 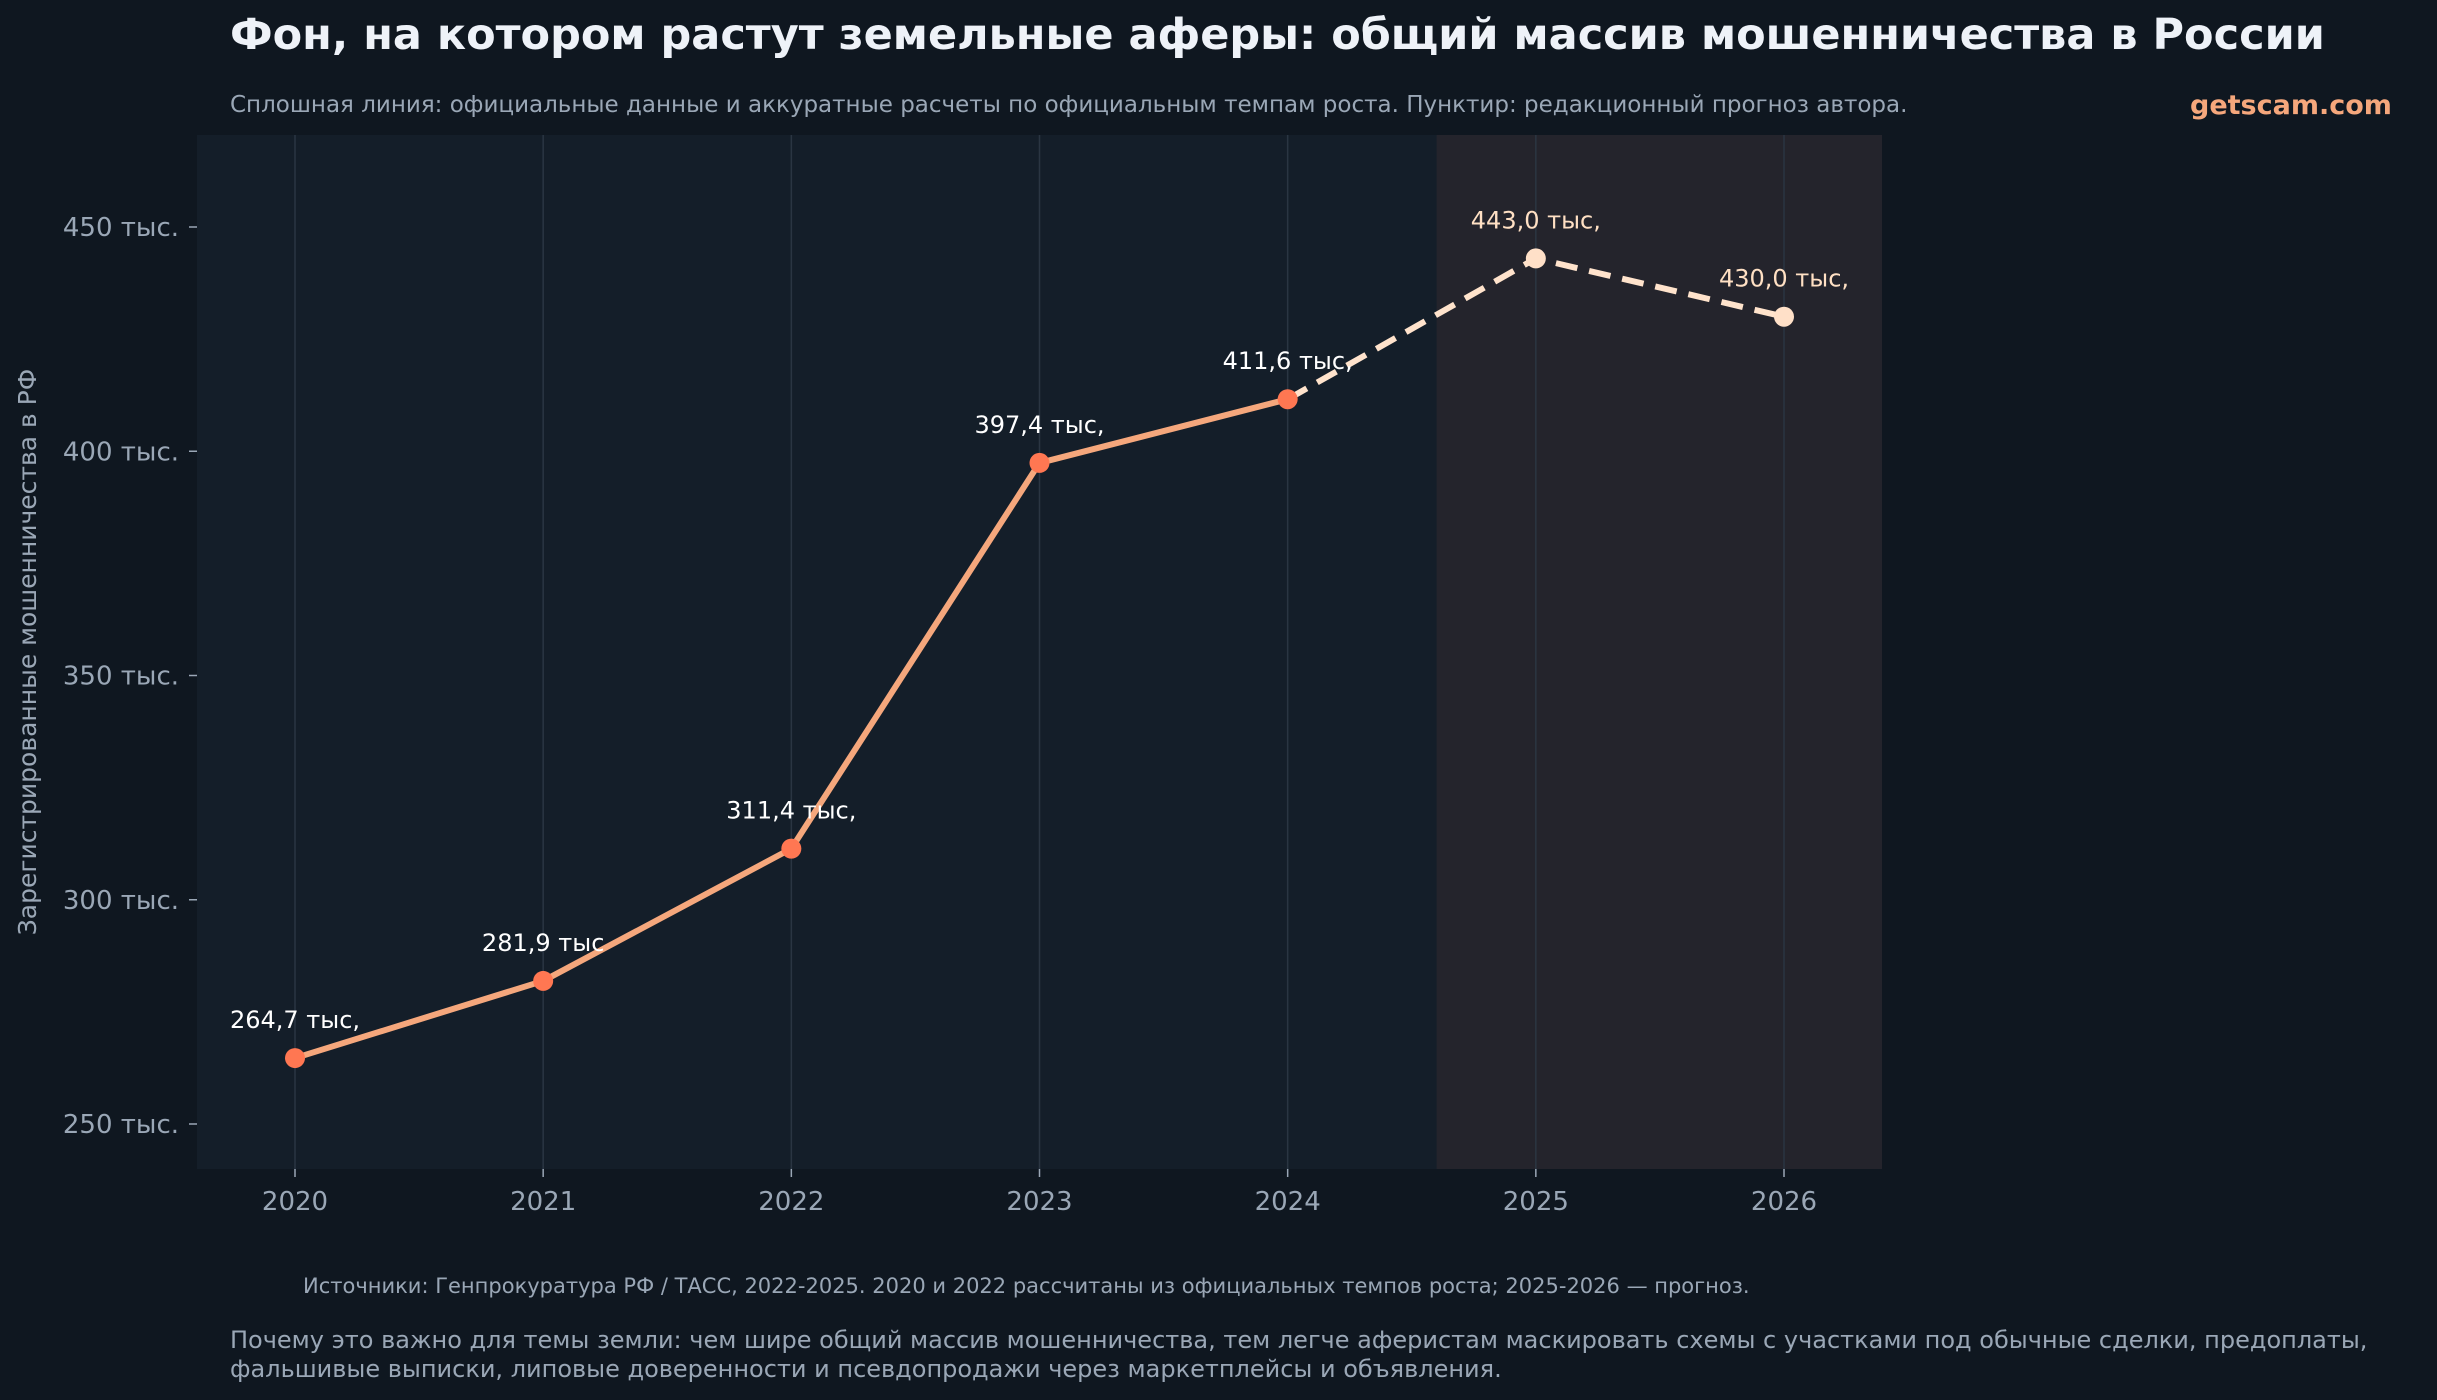 I want to click on x-tick-label: 2023, so click(x=1039, y=1202).